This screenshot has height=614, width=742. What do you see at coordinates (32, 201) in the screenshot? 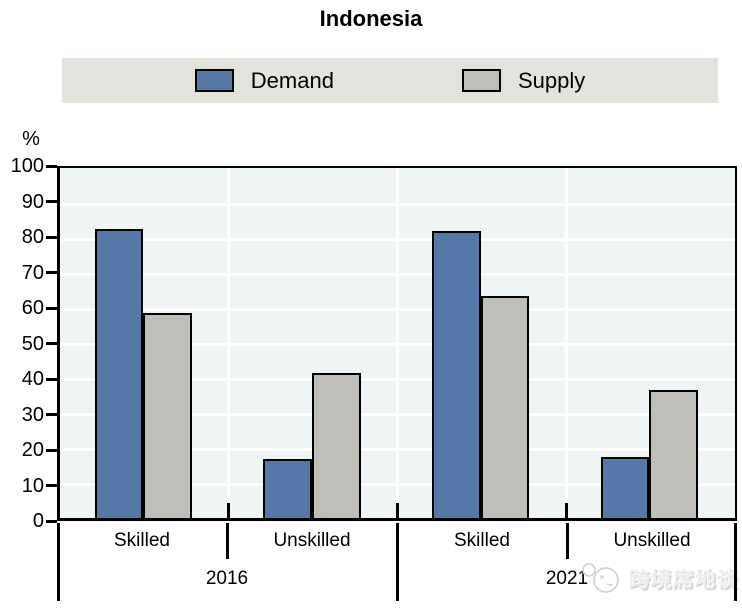
I see `y-axis-tick-label: 90` at bounding box center [32, 201].